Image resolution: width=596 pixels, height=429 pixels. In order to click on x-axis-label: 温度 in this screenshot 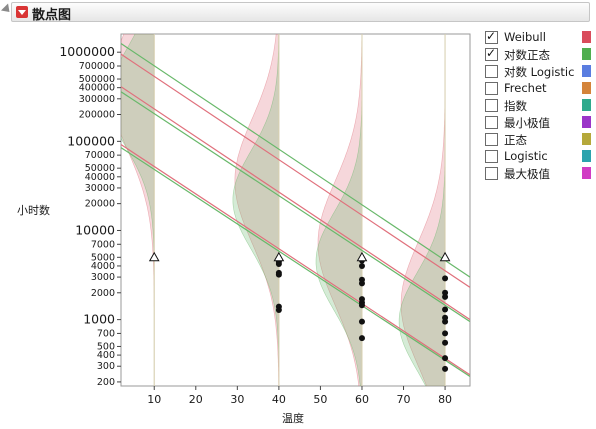, I will do `click(293, 418)`.